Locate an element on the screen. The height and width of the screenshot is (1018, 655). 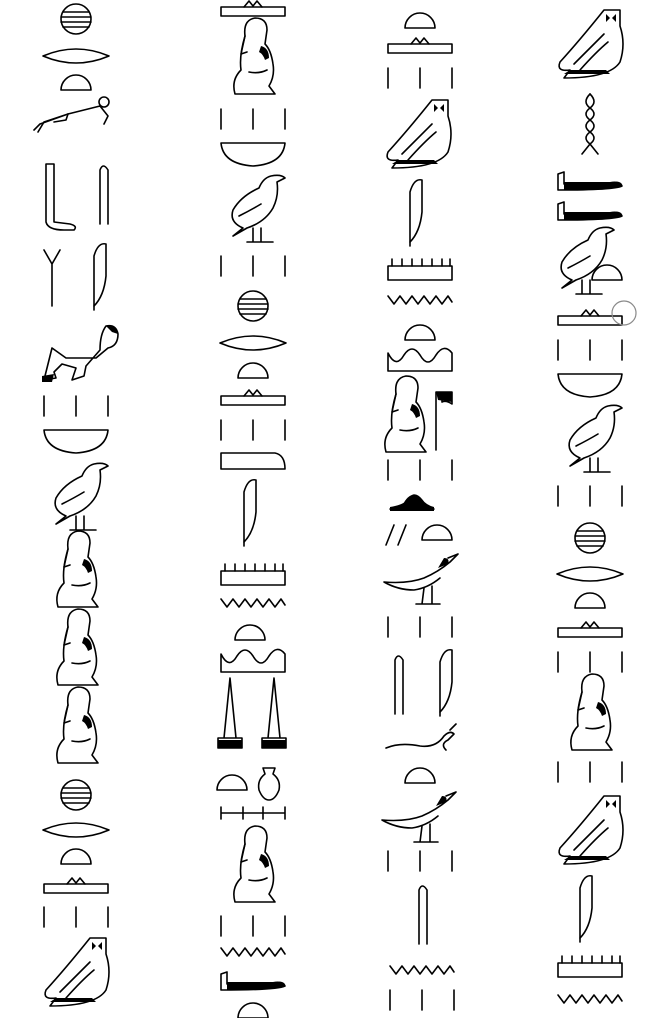
foot-glyph is located at coordinates (61, 197).